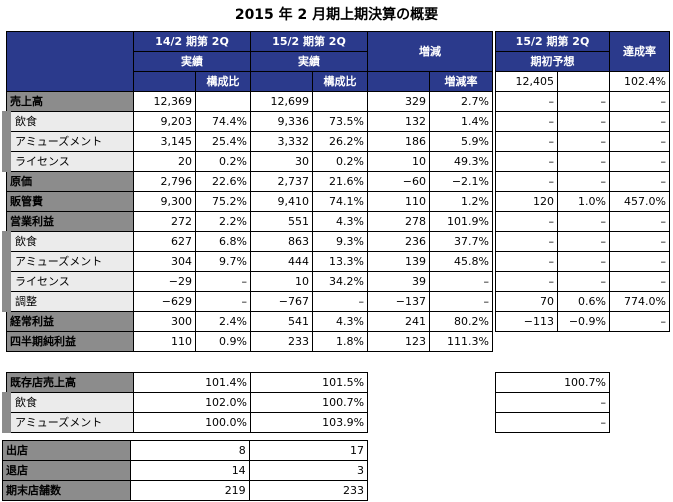  What do you see at coordinates (340, 341) in the screenshot?
I see `value-cell: 1.8%` at bounding box center [340, 341].